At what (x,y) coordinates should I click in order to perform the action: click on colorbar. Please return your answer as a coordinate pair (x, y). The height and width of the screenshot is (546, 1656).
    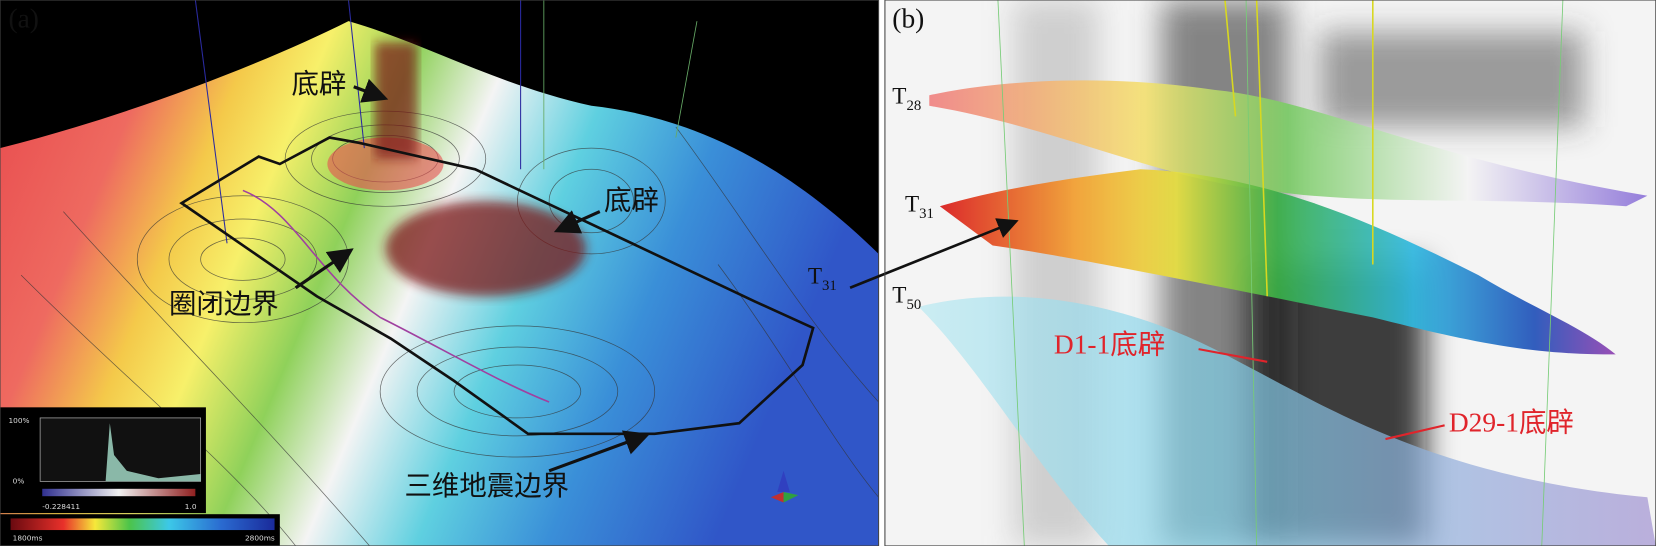
    Looking at the image, I should click on (142, 524).